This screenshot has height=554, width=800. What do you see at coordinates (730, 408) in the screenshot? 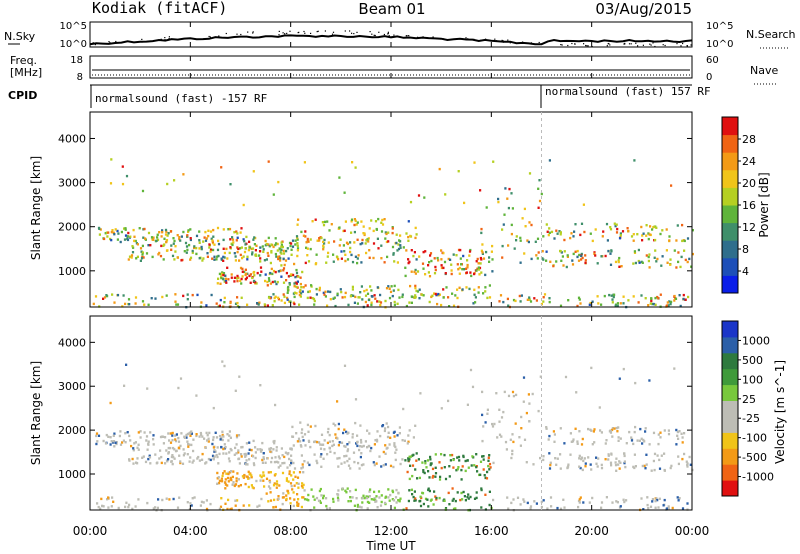
I see `colorbar-segment` at bounding box center [730, 408].